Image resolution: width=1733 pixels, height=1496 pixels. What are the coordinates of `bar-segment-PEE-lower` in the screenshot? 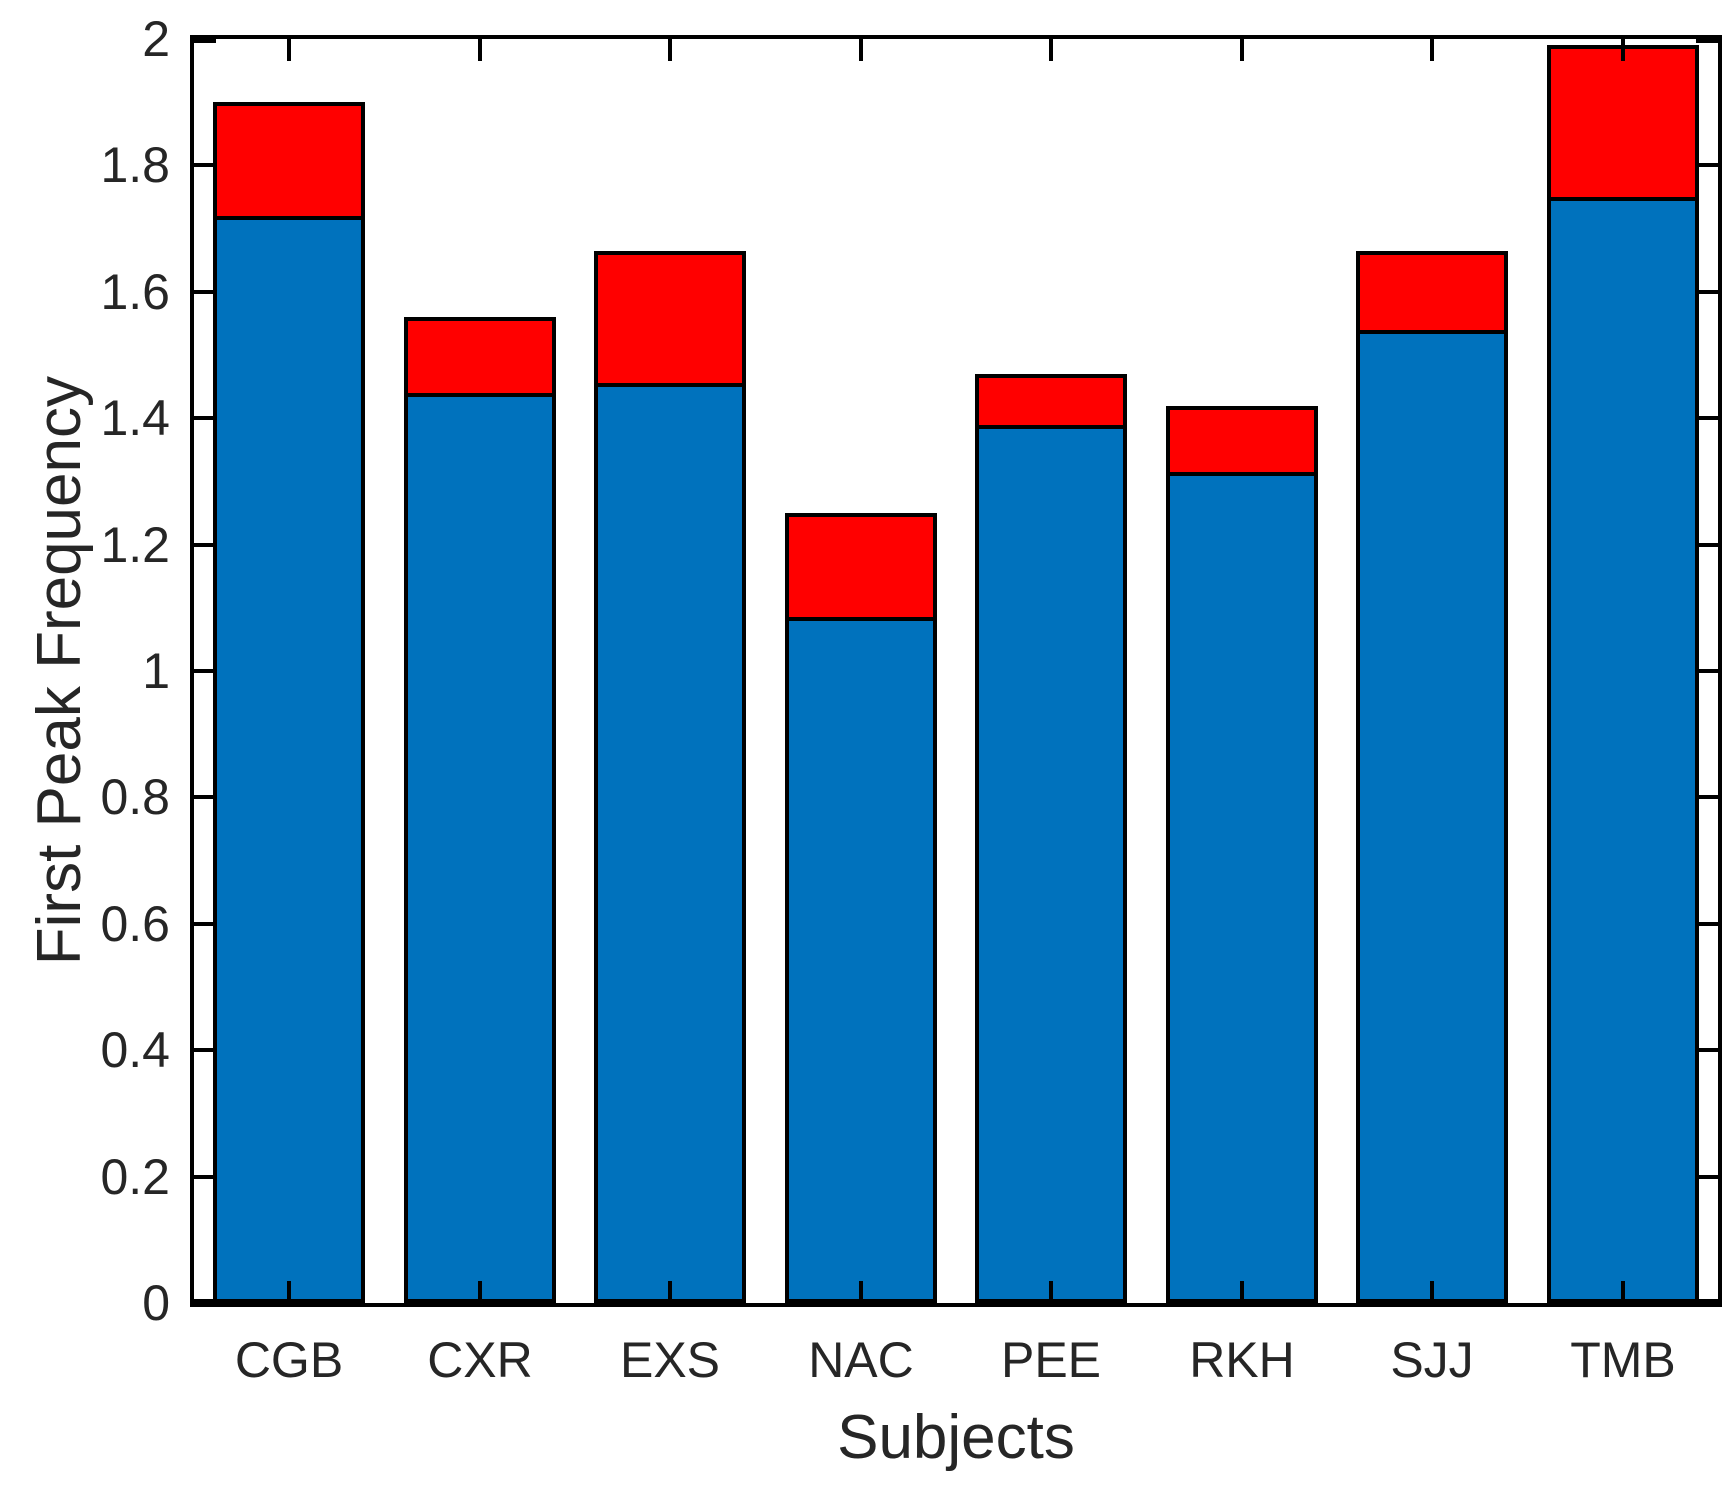 It's located at (1051, 862).